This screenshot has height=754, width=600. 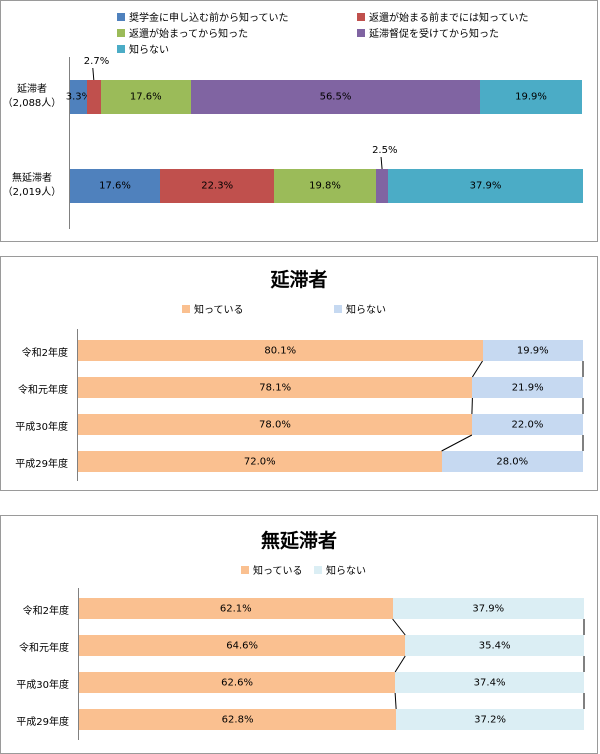 What do you see at coordinates (299, 280) in the screenshot?
I see `chart-title: 延滞者` at bounding box center [299, 280].